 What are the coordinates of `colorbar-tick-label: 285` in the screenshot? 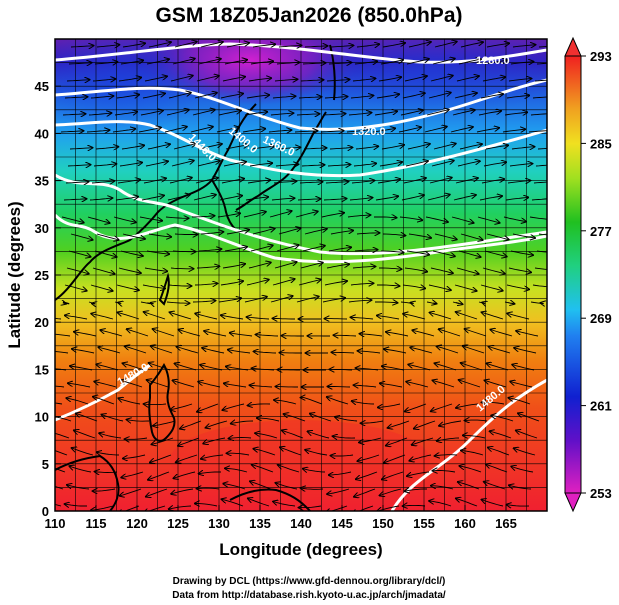 It's located at (601, 143).